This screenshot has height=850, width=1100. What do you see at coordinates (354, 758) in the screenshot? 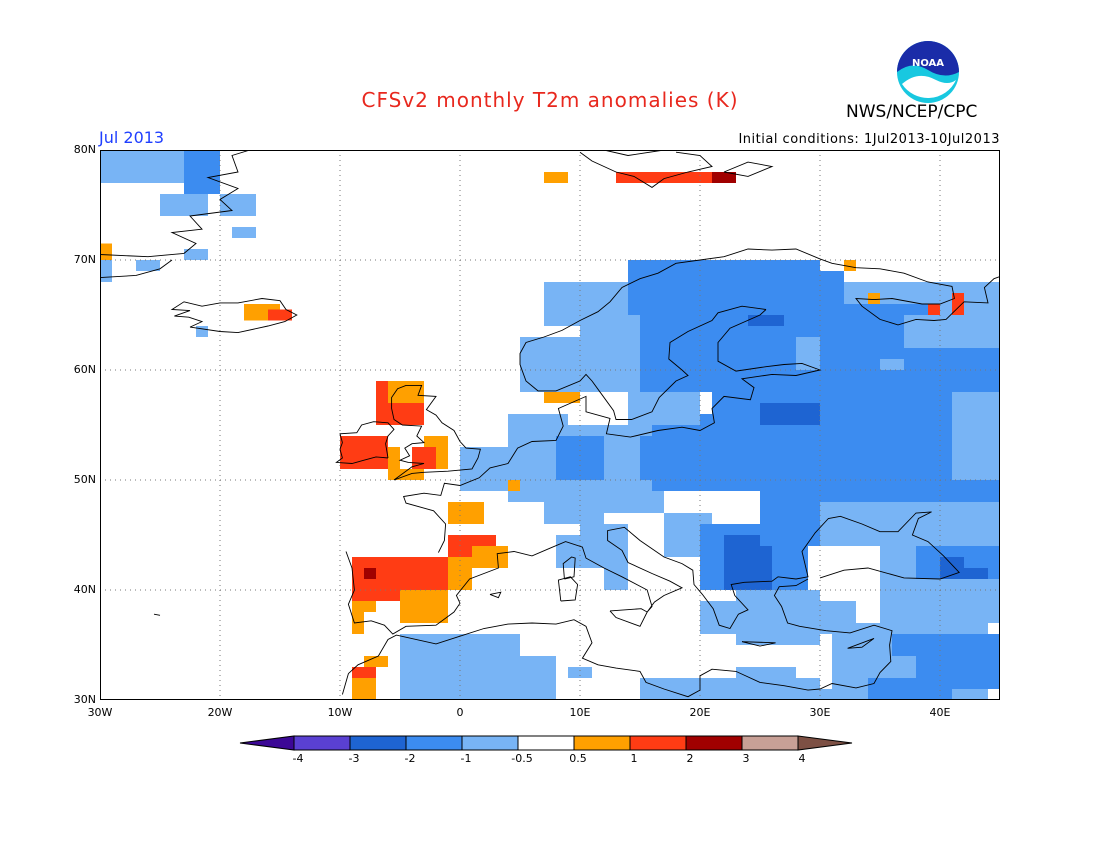
I see `legend-label: -3` at bounding box center [354, 758].